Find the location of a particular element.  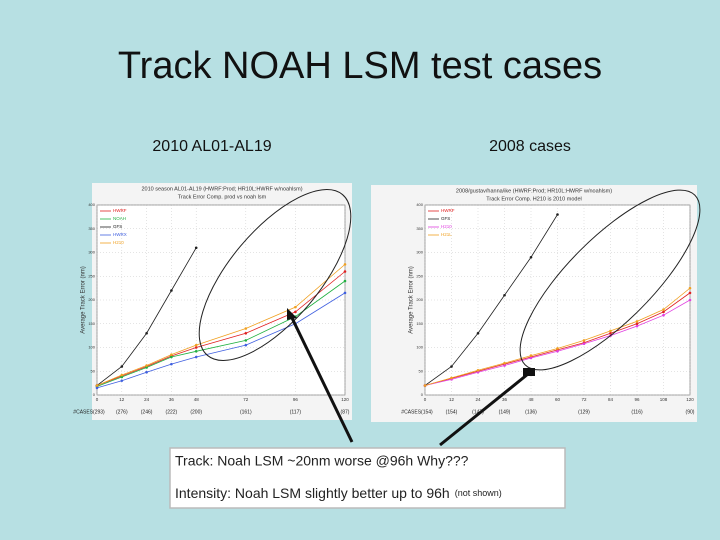

note-box is located at coordinates (367, 478).